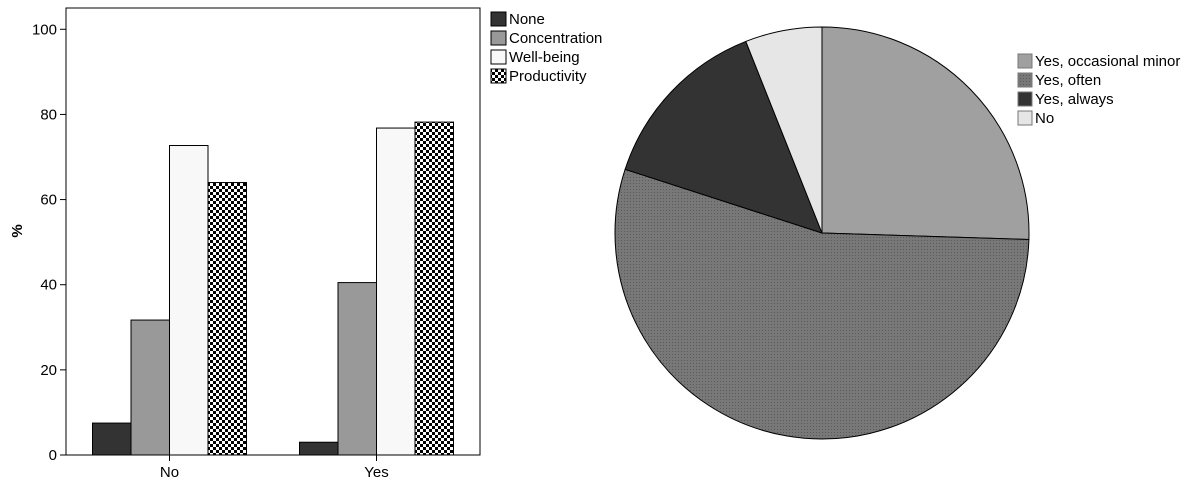 Image resolution: width=1203 pixels, height=480 pixels. I want to click on y-tick-label: 100, so click(44, 29).